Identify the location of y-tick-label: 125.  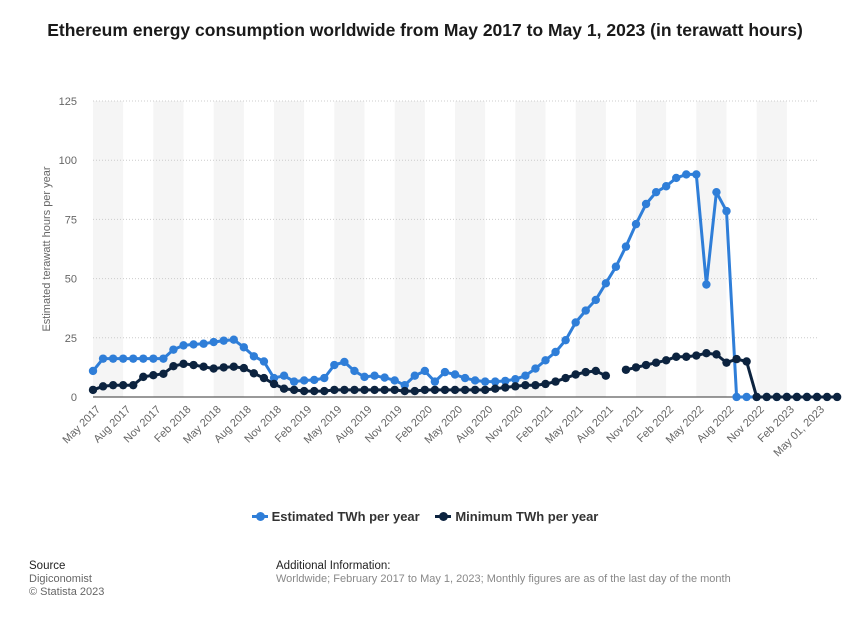
(68, 102).